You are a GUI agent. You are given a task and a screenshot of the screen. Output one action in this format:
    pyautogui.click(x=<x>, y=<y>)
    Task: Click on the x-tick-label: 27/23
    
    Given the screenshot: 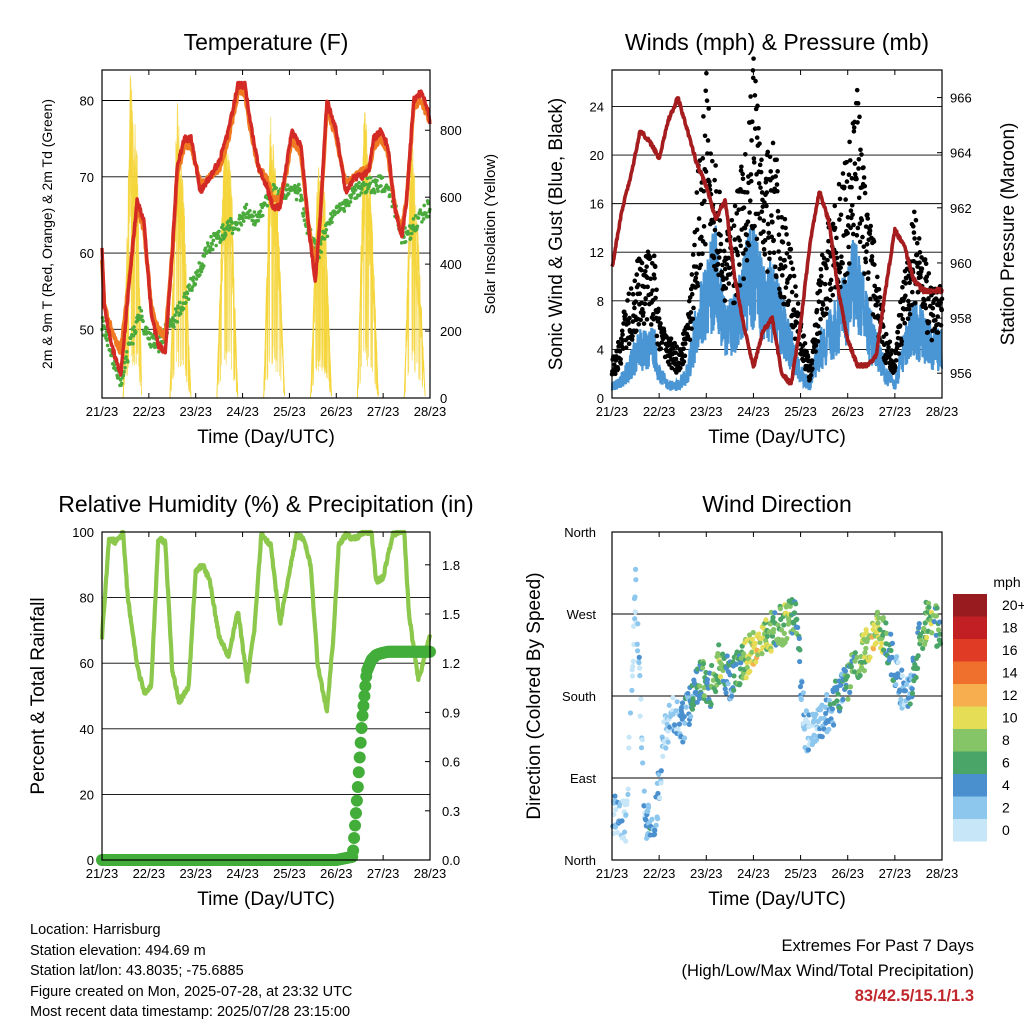 What is the action you would take?
    pyautogui.click(x=383, y=411)
    